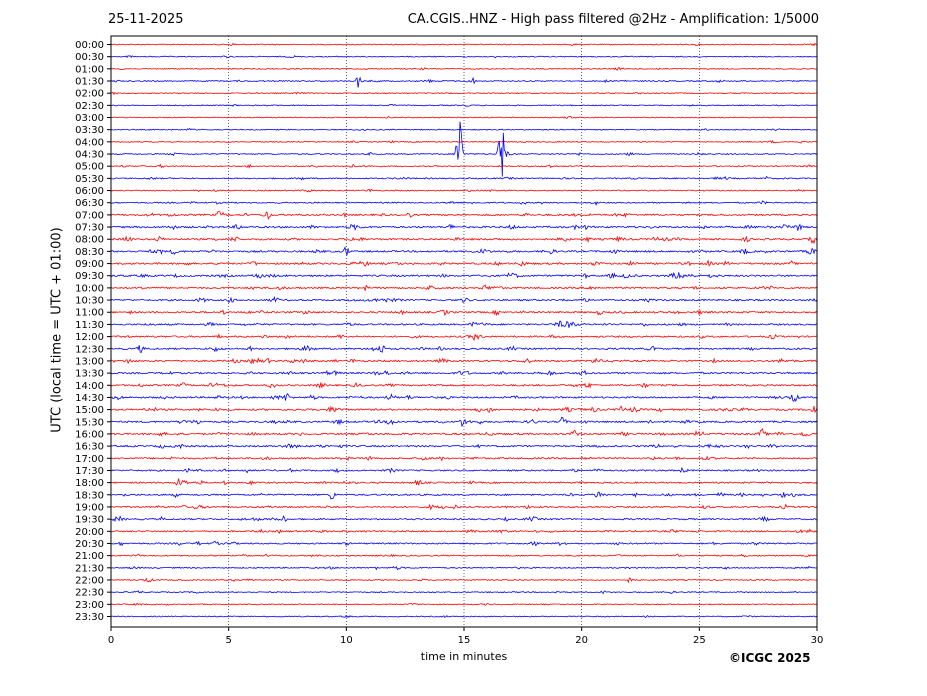  I want to click on y-tick-label: 01:30, so click(89, 82).